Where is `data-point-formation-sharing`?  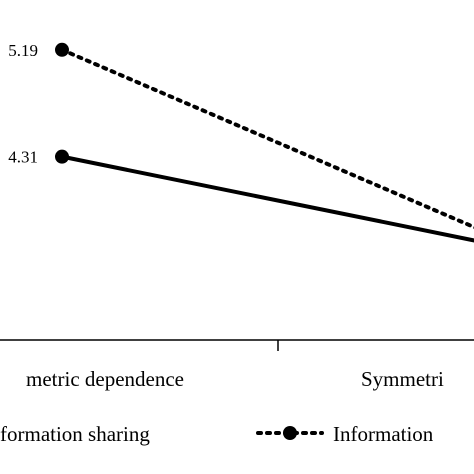 data-point-formation-sharing is located at coordinates (62, 156).